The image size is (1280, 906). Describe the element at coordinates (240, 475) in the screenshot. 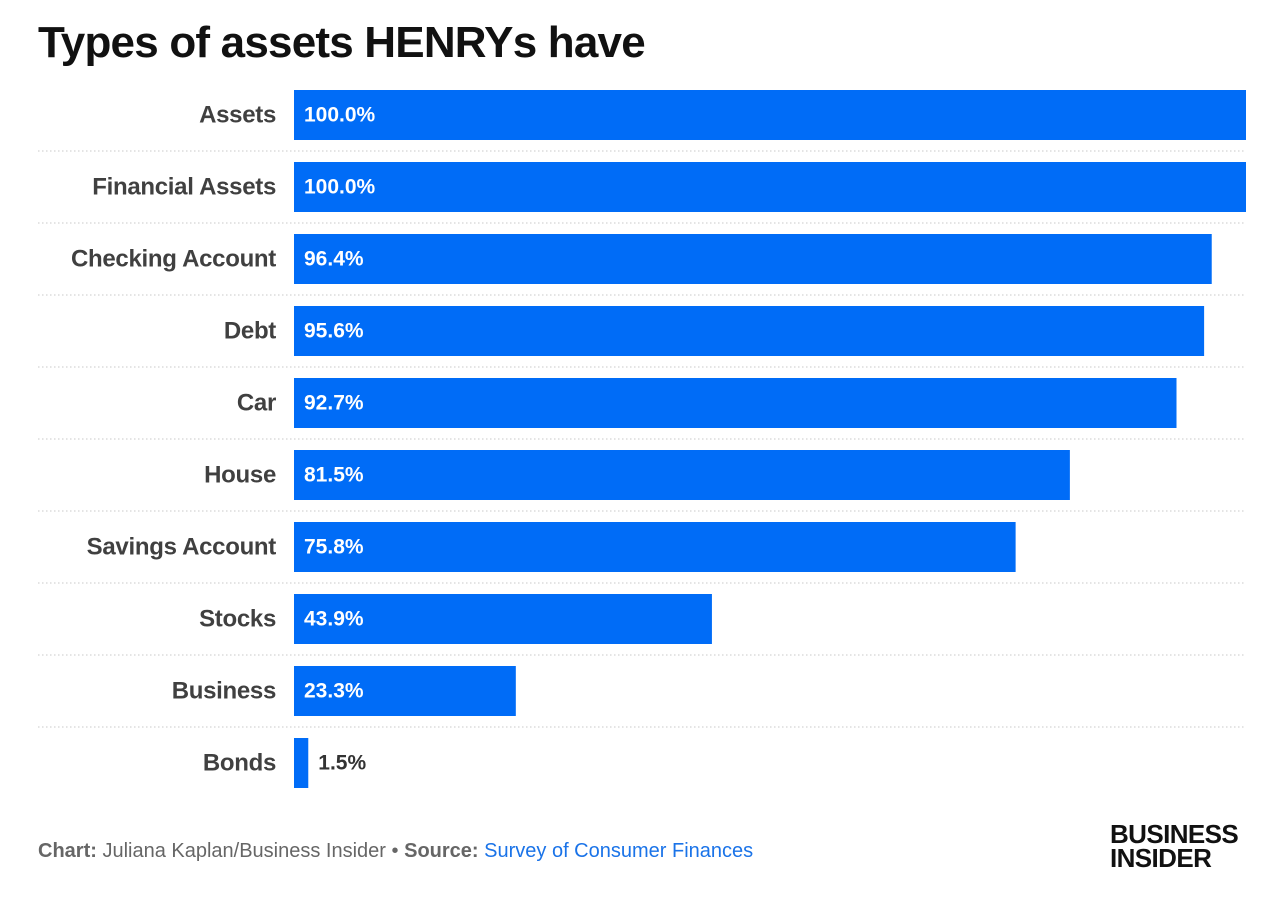

I see `category-label: House` at that location.